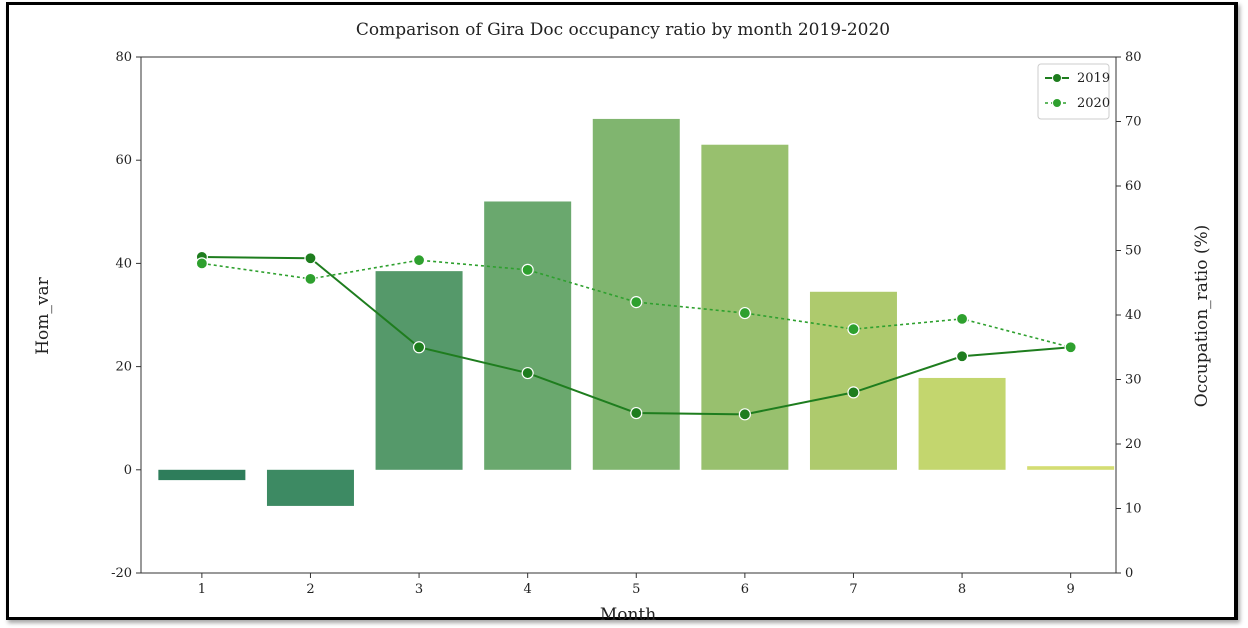  What do you see at coordinates (123, 263) in the screenshot?
I see `y-left-tick-label: 40` at bounding box center [123, 263].